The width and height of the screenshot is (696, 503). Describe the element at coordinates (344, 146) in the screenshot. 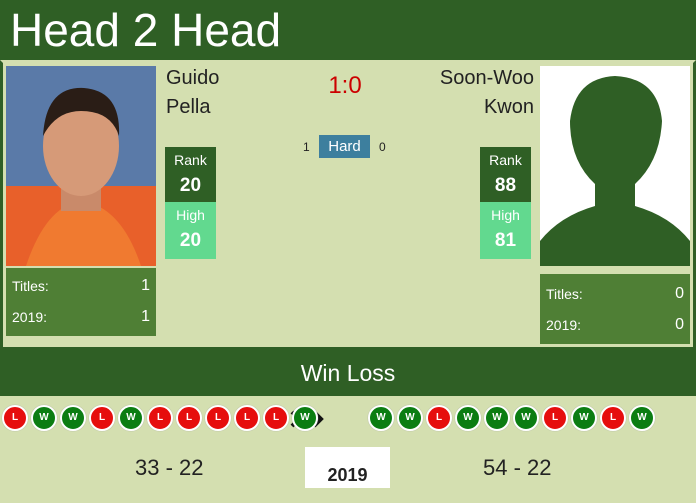

I see `surface: Hard` at that location.